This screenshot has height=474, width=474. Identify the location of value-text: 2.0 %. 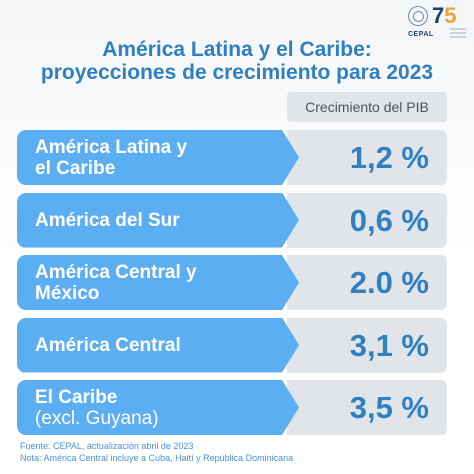
(389, 282).